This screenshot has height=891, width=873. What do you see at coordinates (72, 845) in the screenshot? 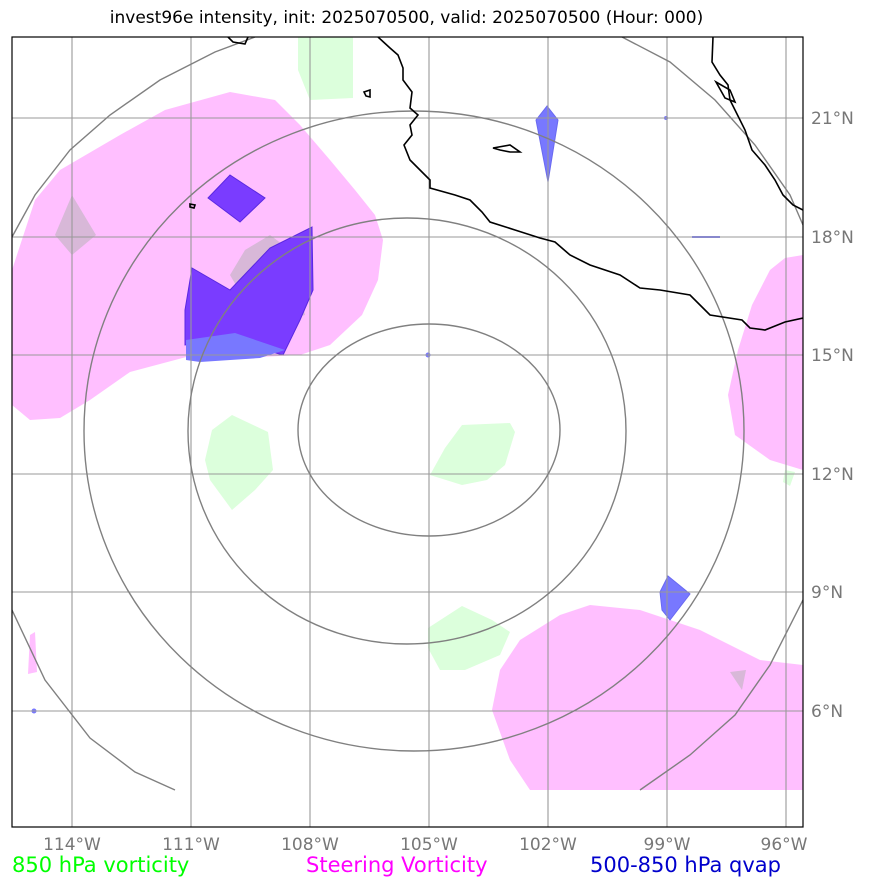
I see `lon-tick-label: 114°W` at bounding box center [72, 845].